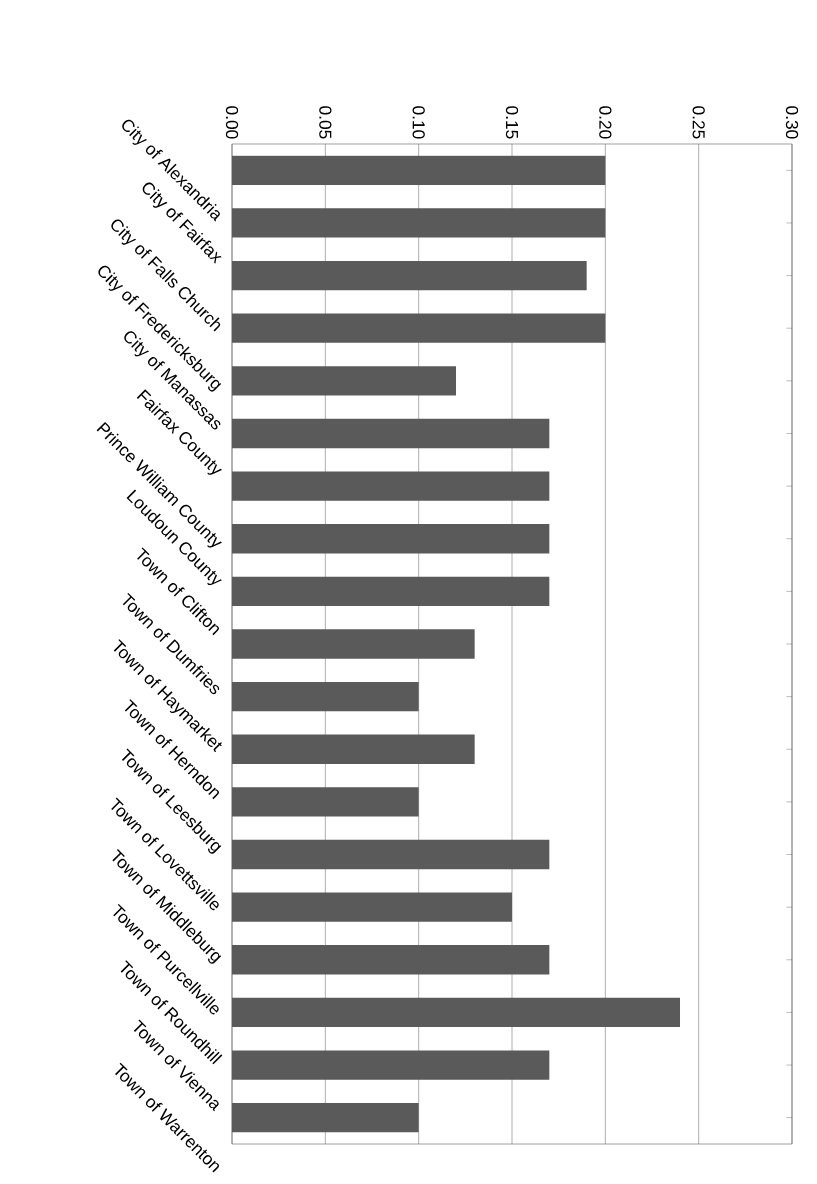  I want to click on x-tick-label: 0.00, so click(232, 122).